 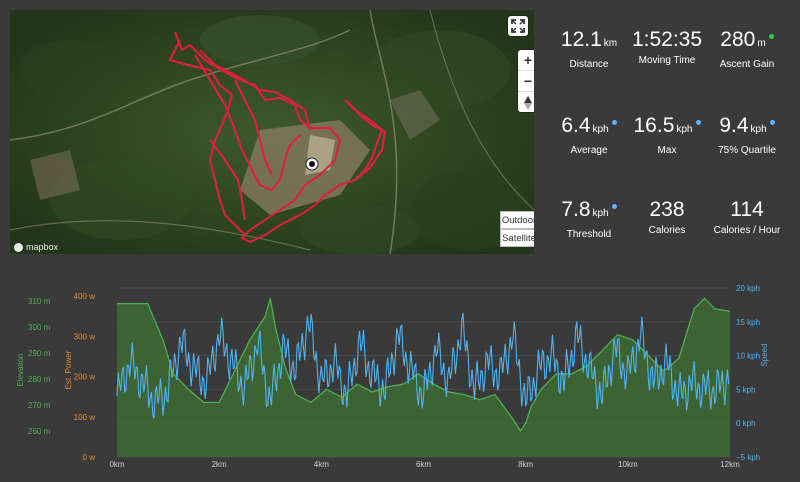 I want to click on stat-value: 9.4 kph, so click(x=747, y=128).